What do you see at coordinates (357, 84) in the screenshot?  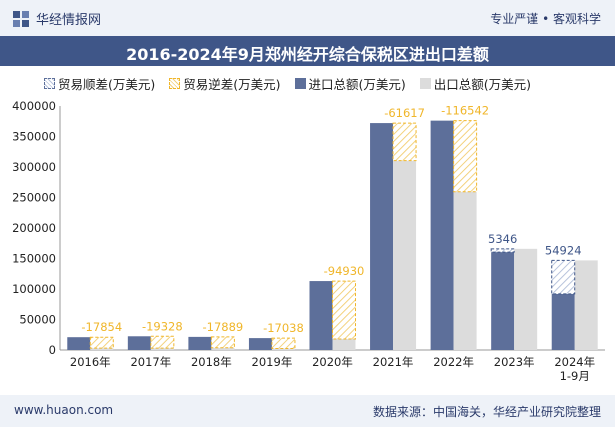 I see `legend-label-import: 进口总额(万美元)` at bounding box center [357, 84].